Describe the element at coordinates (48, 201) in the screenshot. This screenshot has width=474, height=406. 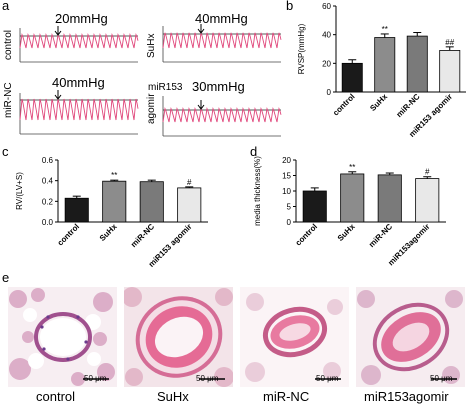
I see `y-tick-label: 0.2` at that location.